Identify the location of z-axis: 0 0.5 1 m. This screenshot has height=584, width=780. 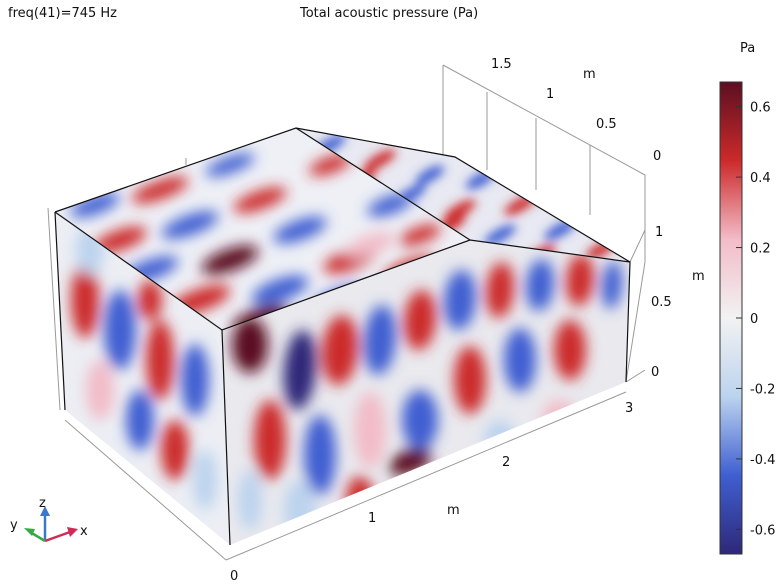
(678, 302).